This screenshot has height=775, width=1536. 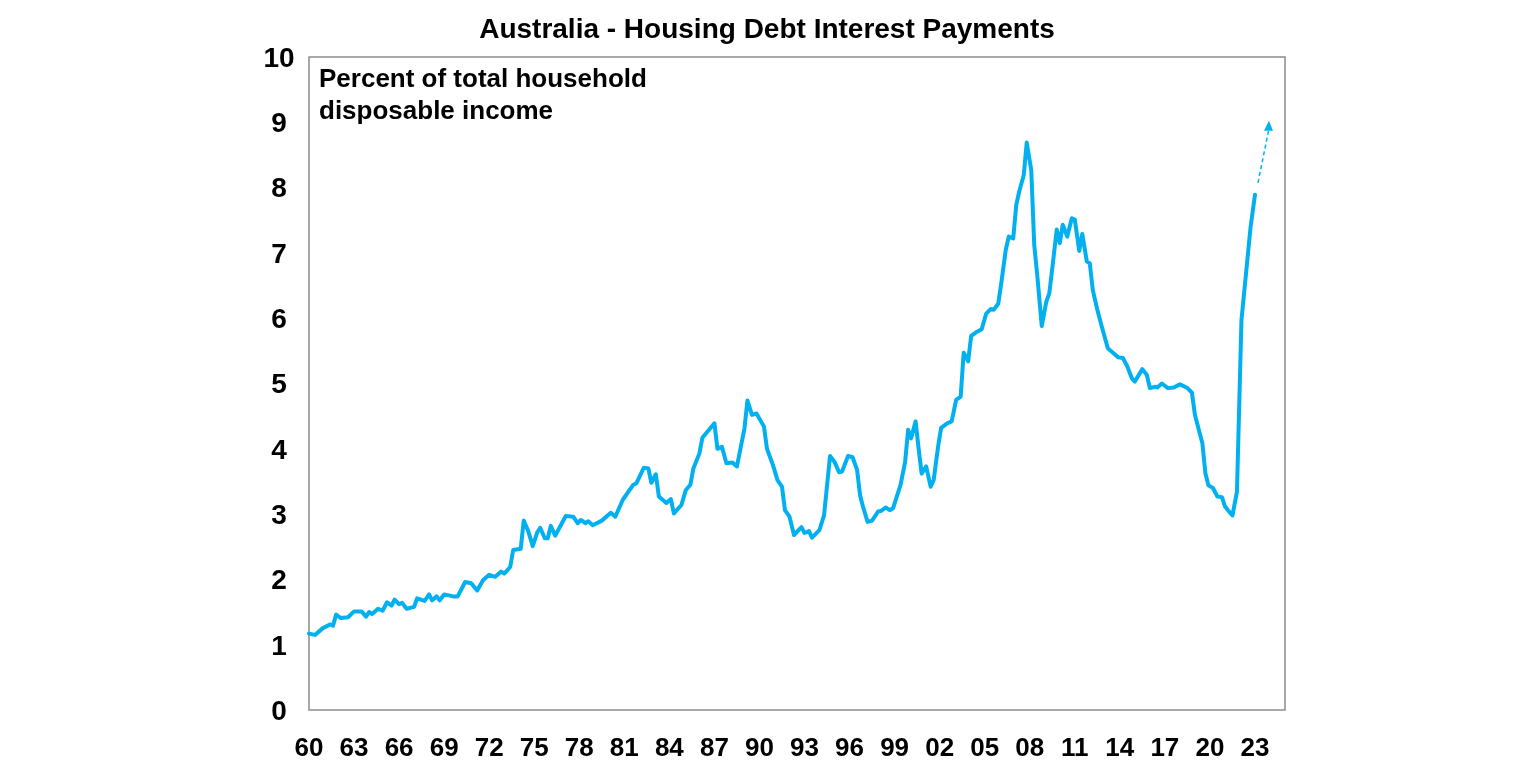 What do you see at coordinates (579, 747) in the screenshot?
I see `x-tick-label: 78` at bounding box center [579, 747].